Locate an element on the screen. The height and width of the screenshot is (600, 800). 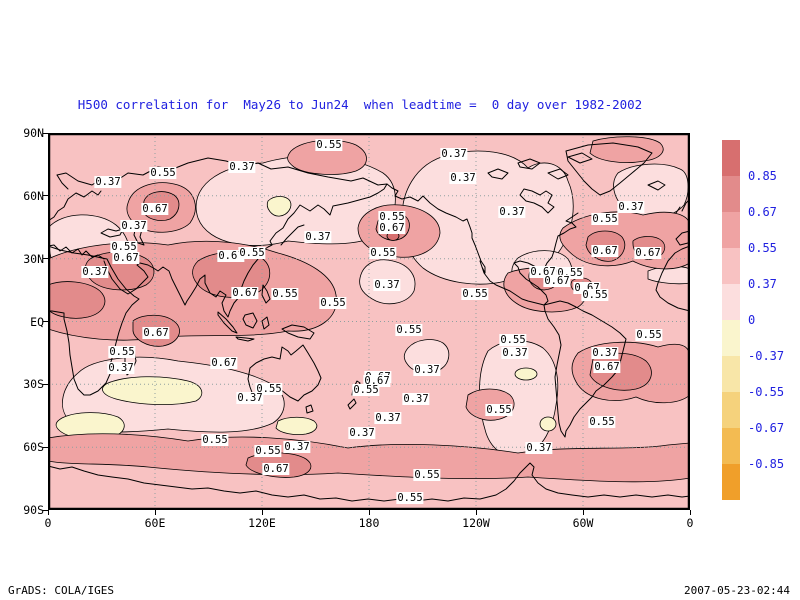
colorbar-label: -0.67 is located at coordinates (766, 428).